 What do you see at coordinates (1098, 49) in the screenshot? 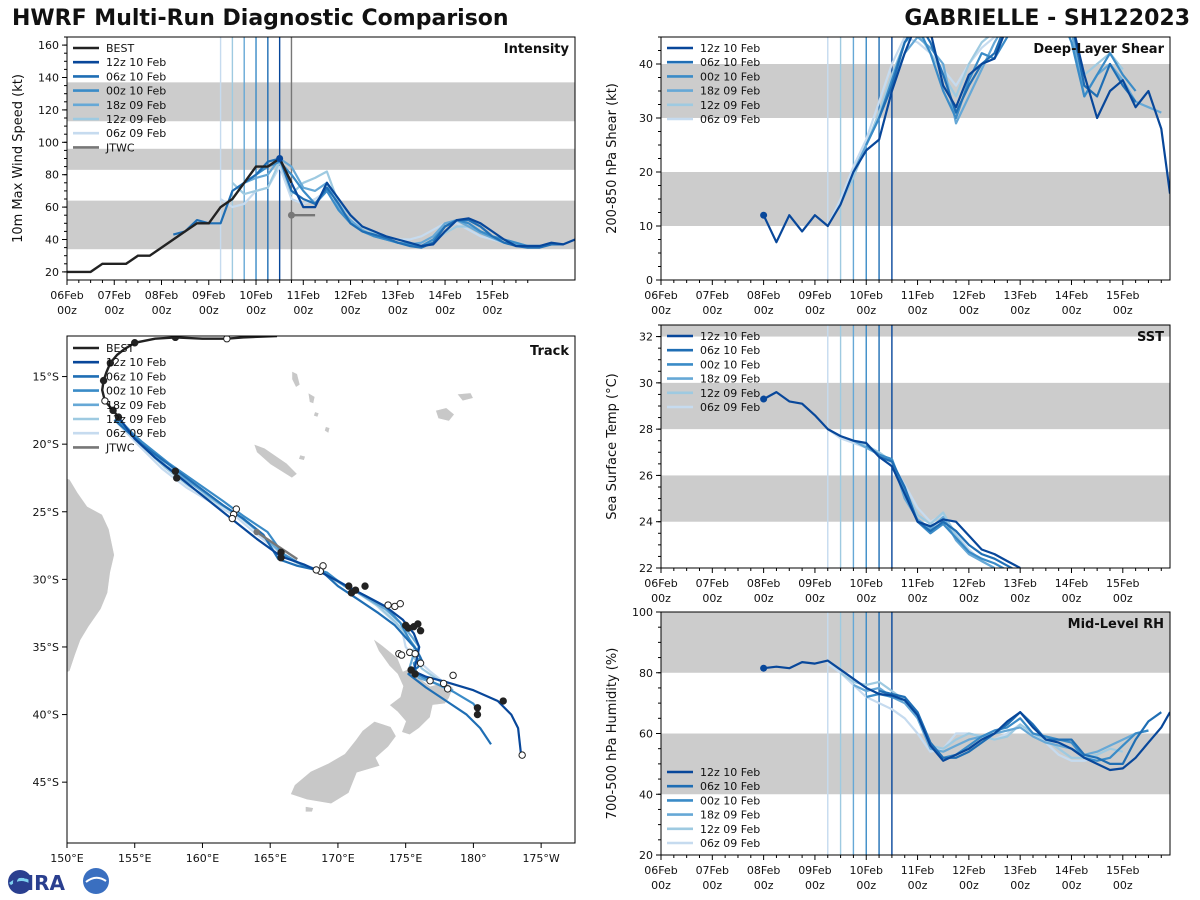
I see `panel-title: Deep-Layer Shear` at bounding box center [1098, 49].